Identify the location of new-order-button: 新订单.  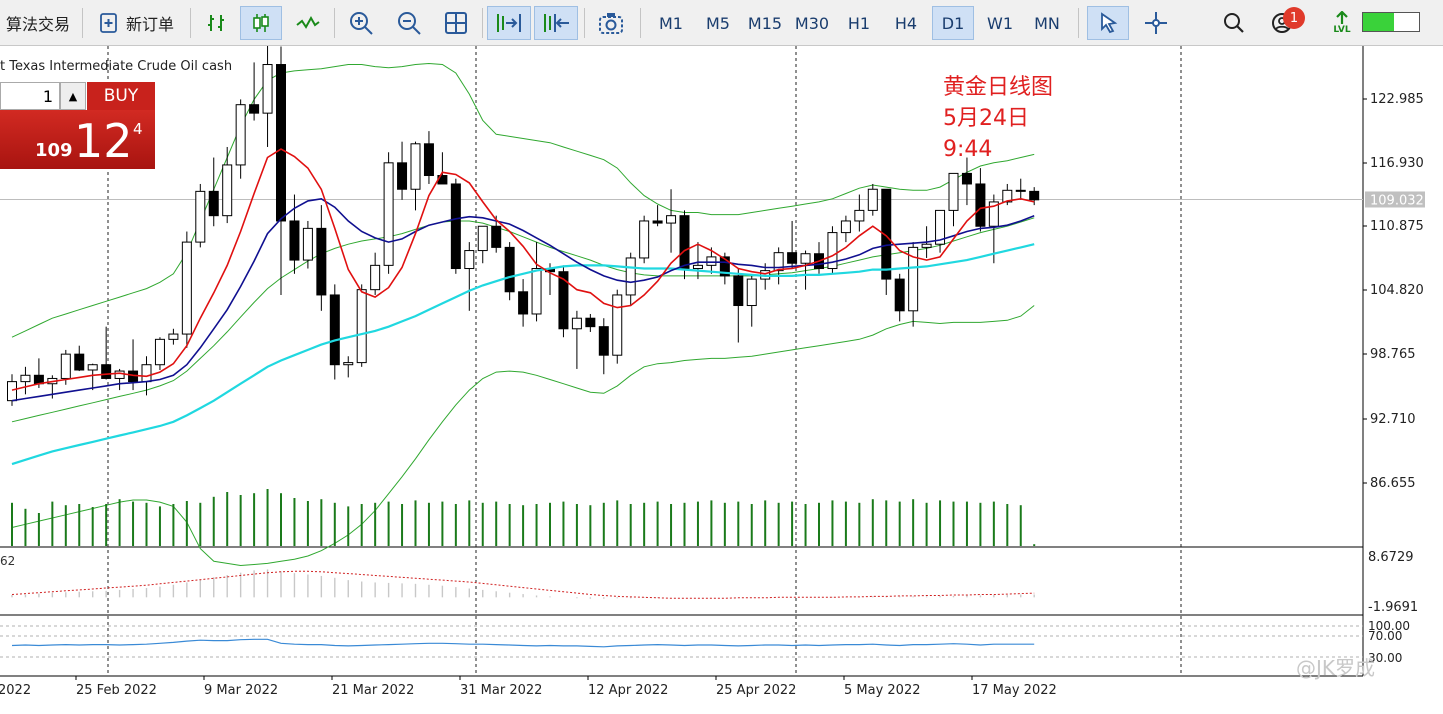
(136, 23).